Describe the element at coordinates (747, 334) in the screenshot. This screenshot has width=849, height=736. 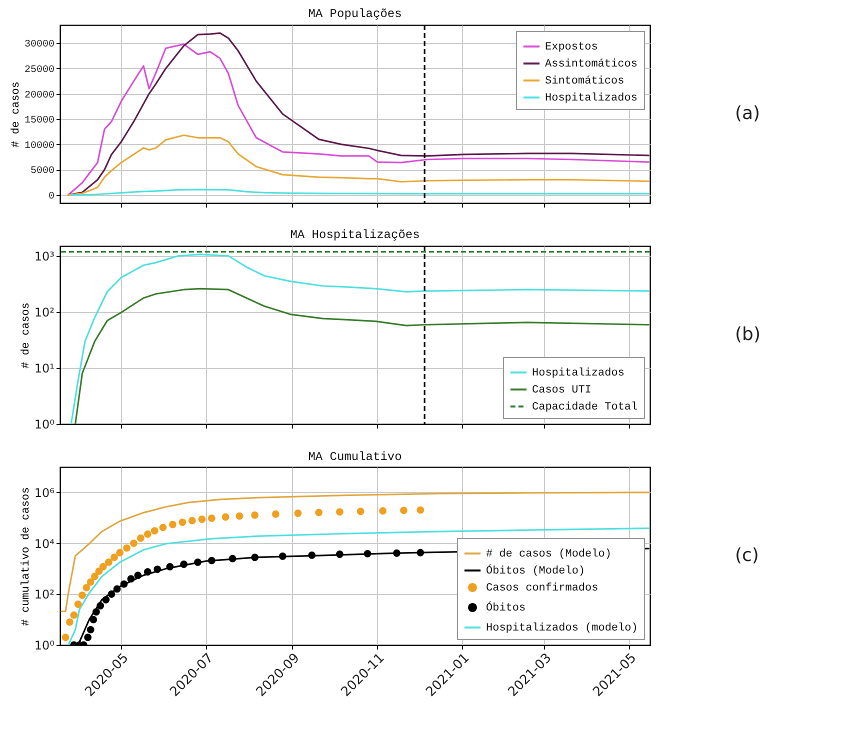
I see `text: (b)` at that location.